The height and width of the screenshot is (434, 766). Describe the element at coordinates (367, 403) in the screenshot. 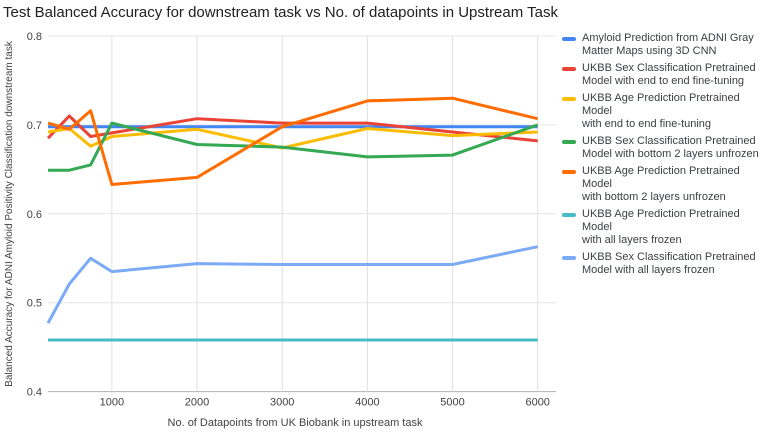

I see `x-tick-label: 4000` at that location.